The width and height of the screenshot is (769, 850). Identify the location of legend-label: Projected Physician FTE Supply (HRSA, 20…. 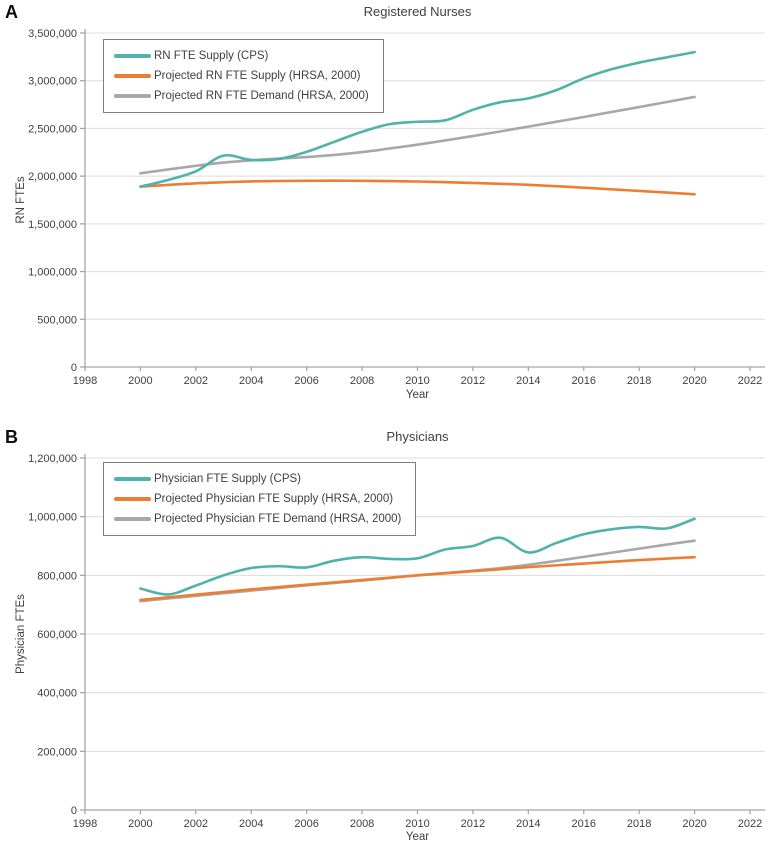
(274, 499).